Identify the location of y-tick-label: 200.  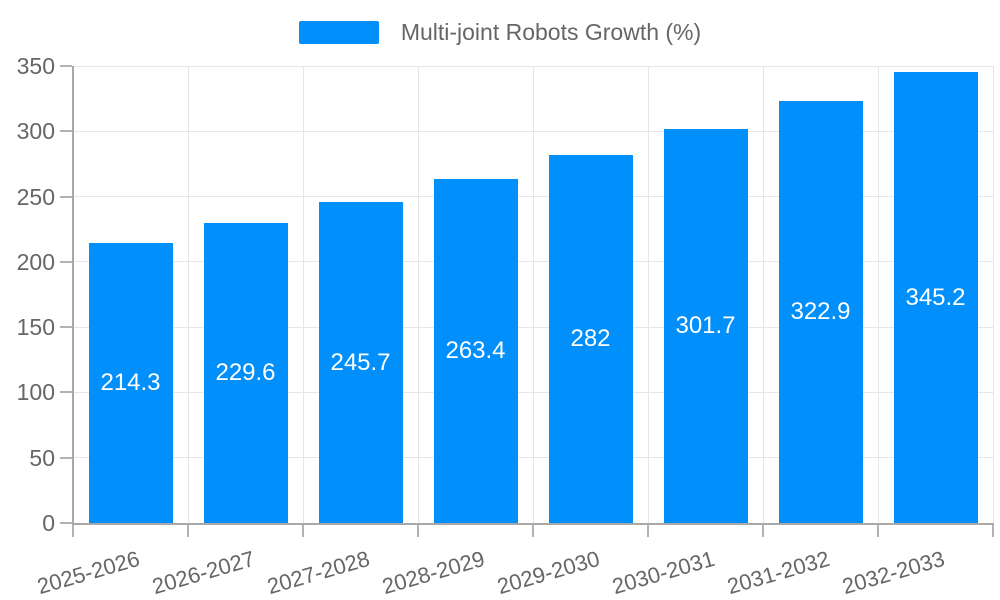
(35, 261).